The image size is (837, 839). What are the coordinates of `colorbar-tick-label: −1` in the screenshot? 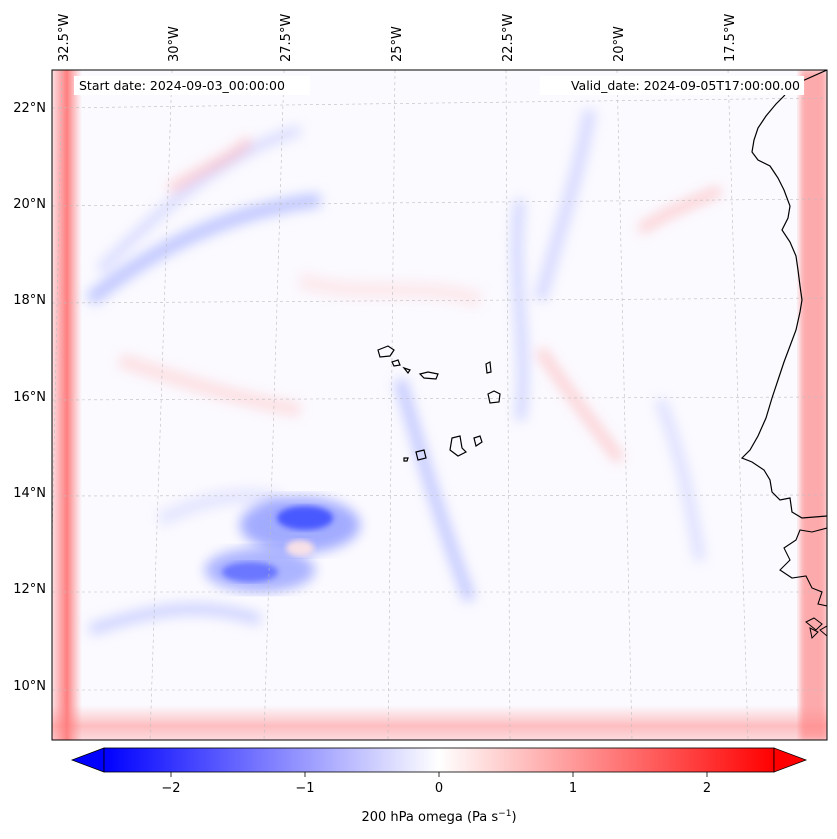 It's located at (304, 788).